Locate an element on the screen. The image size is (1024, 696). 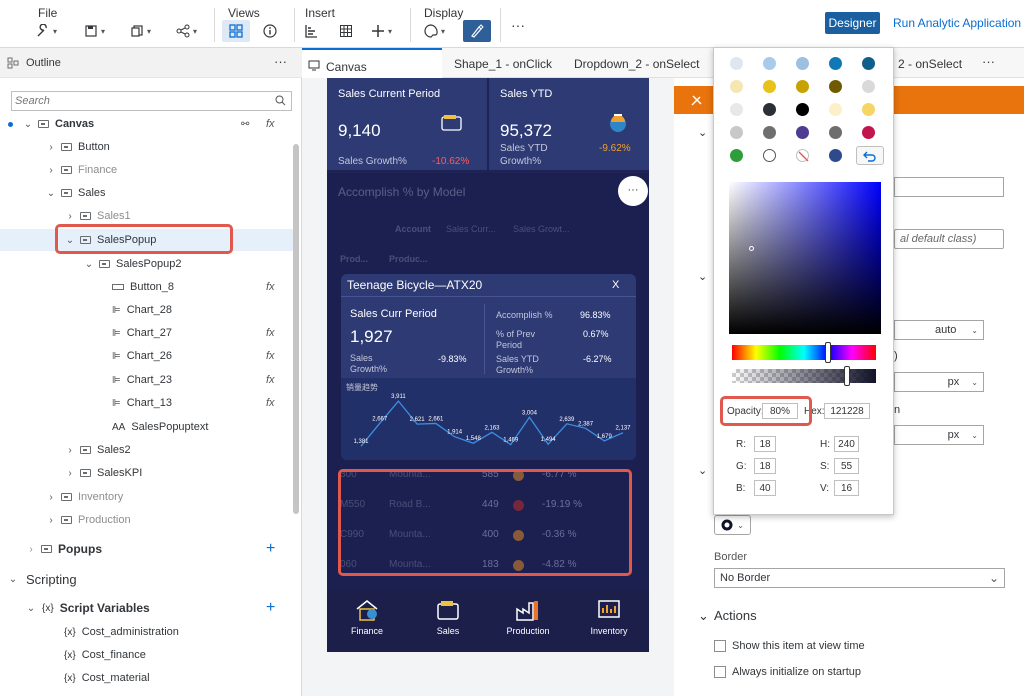
popup-close-button: X is located at coordinates (616, 285).